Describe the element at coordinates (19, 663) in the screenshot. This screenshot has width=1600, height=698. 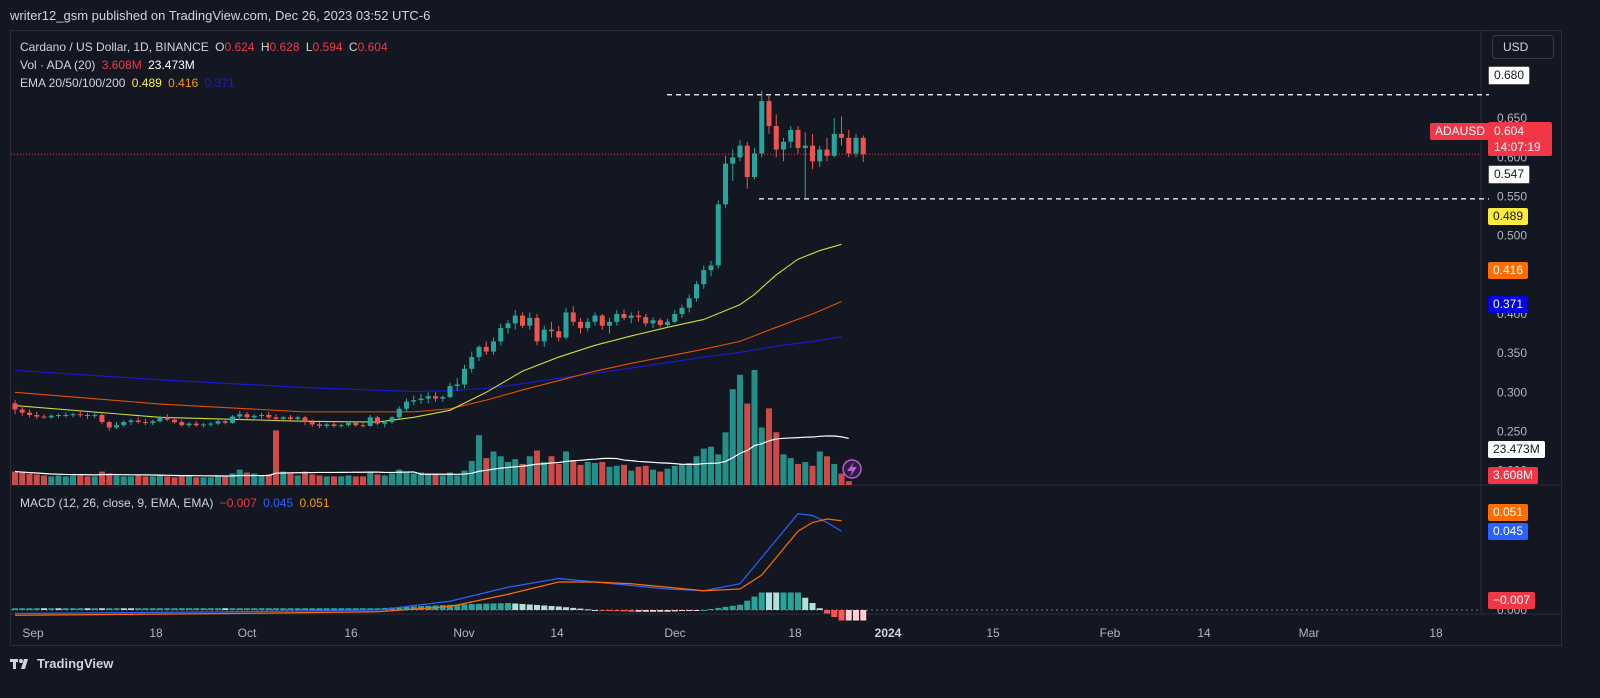
I see `tradingview-logo-icon` at that location.